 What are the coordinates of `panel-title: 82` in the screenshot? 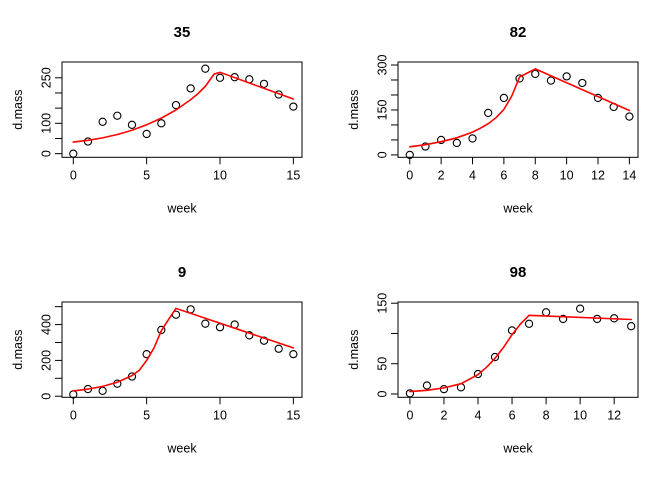 It's located at (518, 32).